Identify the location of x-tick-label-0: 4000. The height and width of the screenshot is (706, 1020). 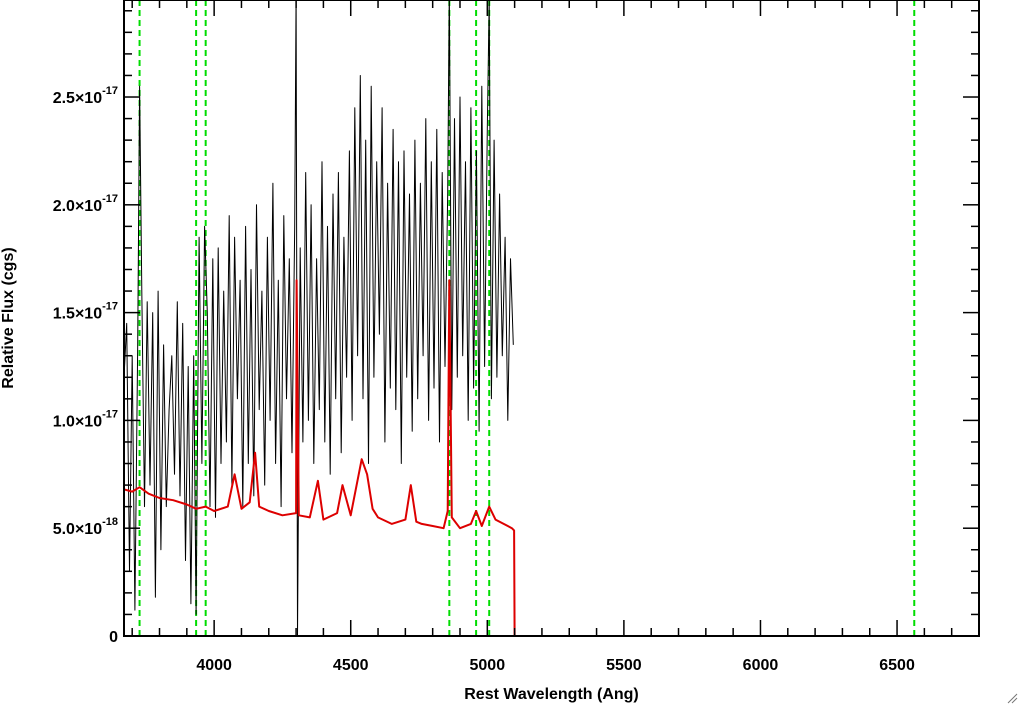
(214, 665).